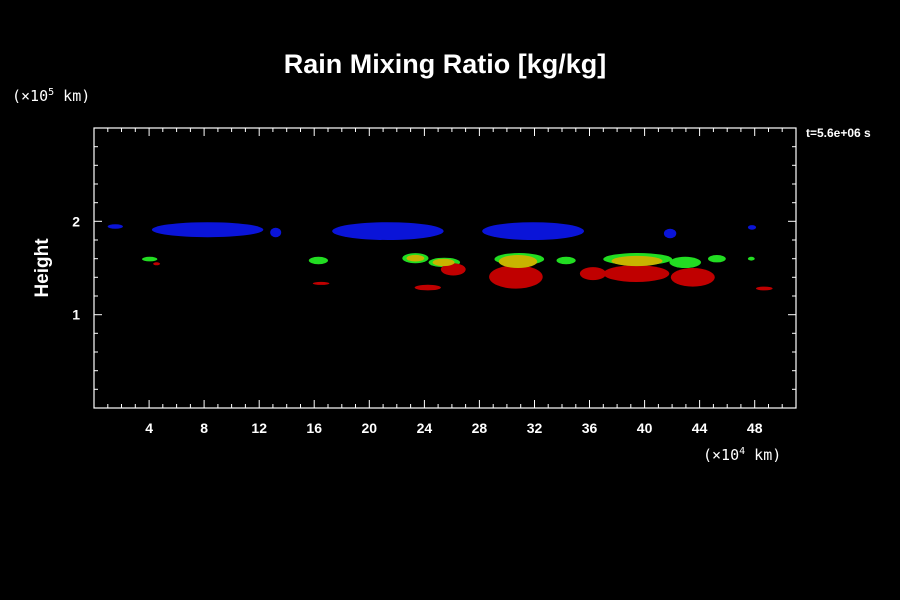 The width and height of the screenshot is (900, 600). I want to click on x-tick-label: 16, so click(314, 428).